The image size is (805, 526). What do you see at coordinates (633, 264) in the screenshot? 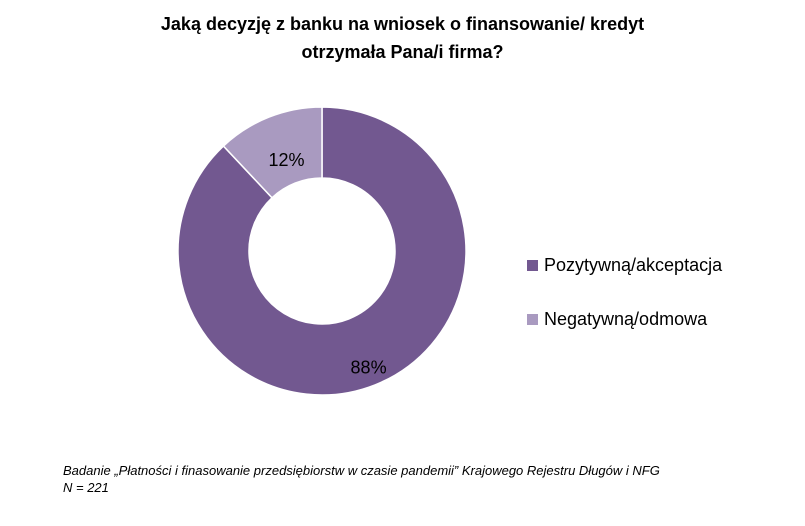
I see `legend-label-positive: Pozytywną/akceptacja` at bounding box center [633, 264].